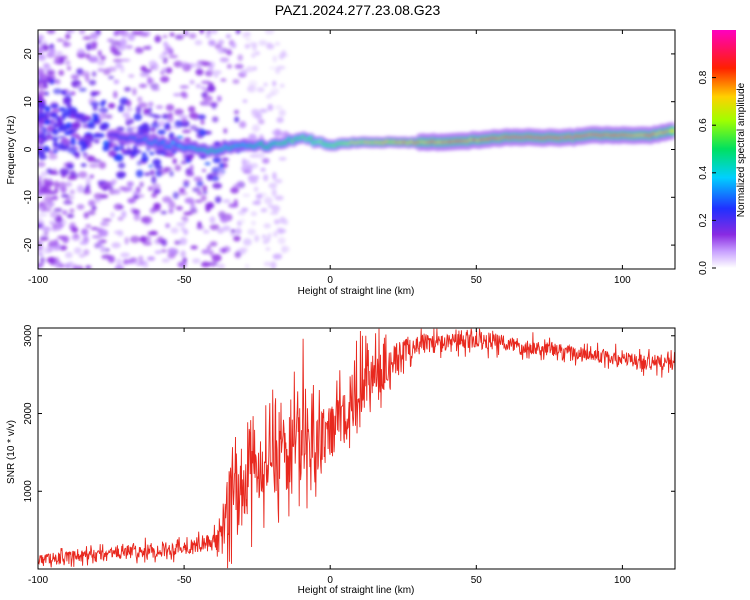 Image resolution: width=750 pixels, height=600 pixels. Describe the element at coordinates (356, 291) in the screenshot. I see `spectrogram-x-axis-title: Height of straight line (km)` at that location.